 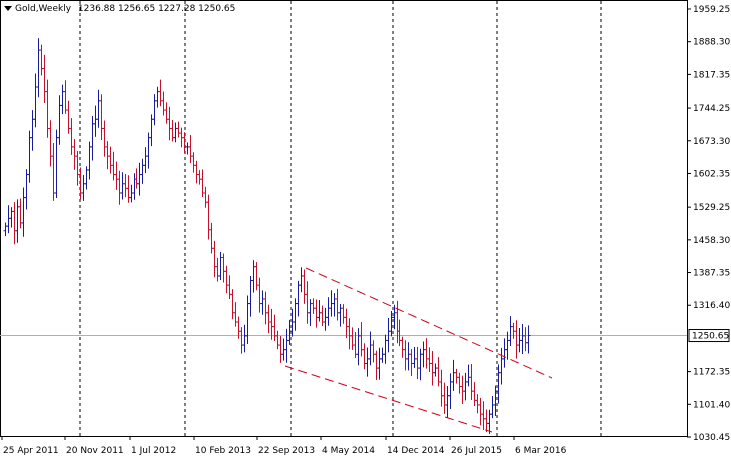 What do you see at coordinates (711, 174) in the screenshot?
I see `price-tick-label: 1602.35` at bounding box center [711, 174].